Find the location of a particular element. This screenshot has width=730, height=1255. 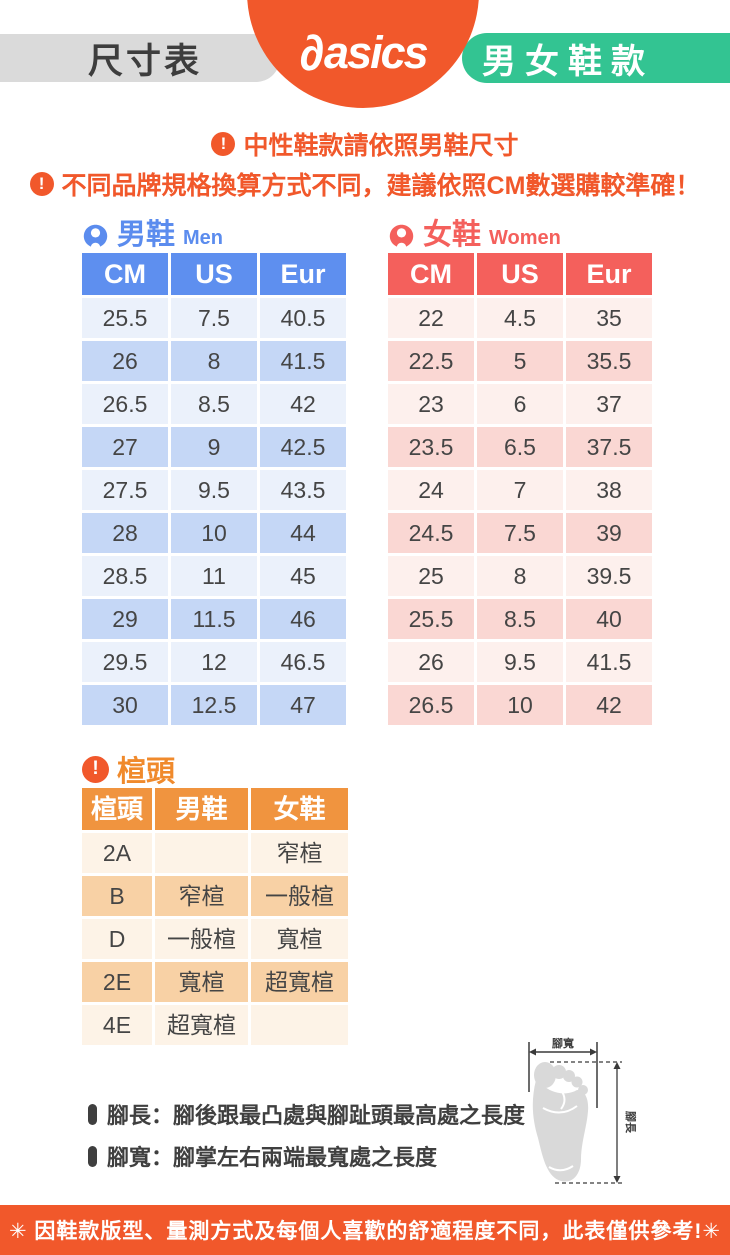

asics-logo-word: asics is located at coordinates (376, 52).